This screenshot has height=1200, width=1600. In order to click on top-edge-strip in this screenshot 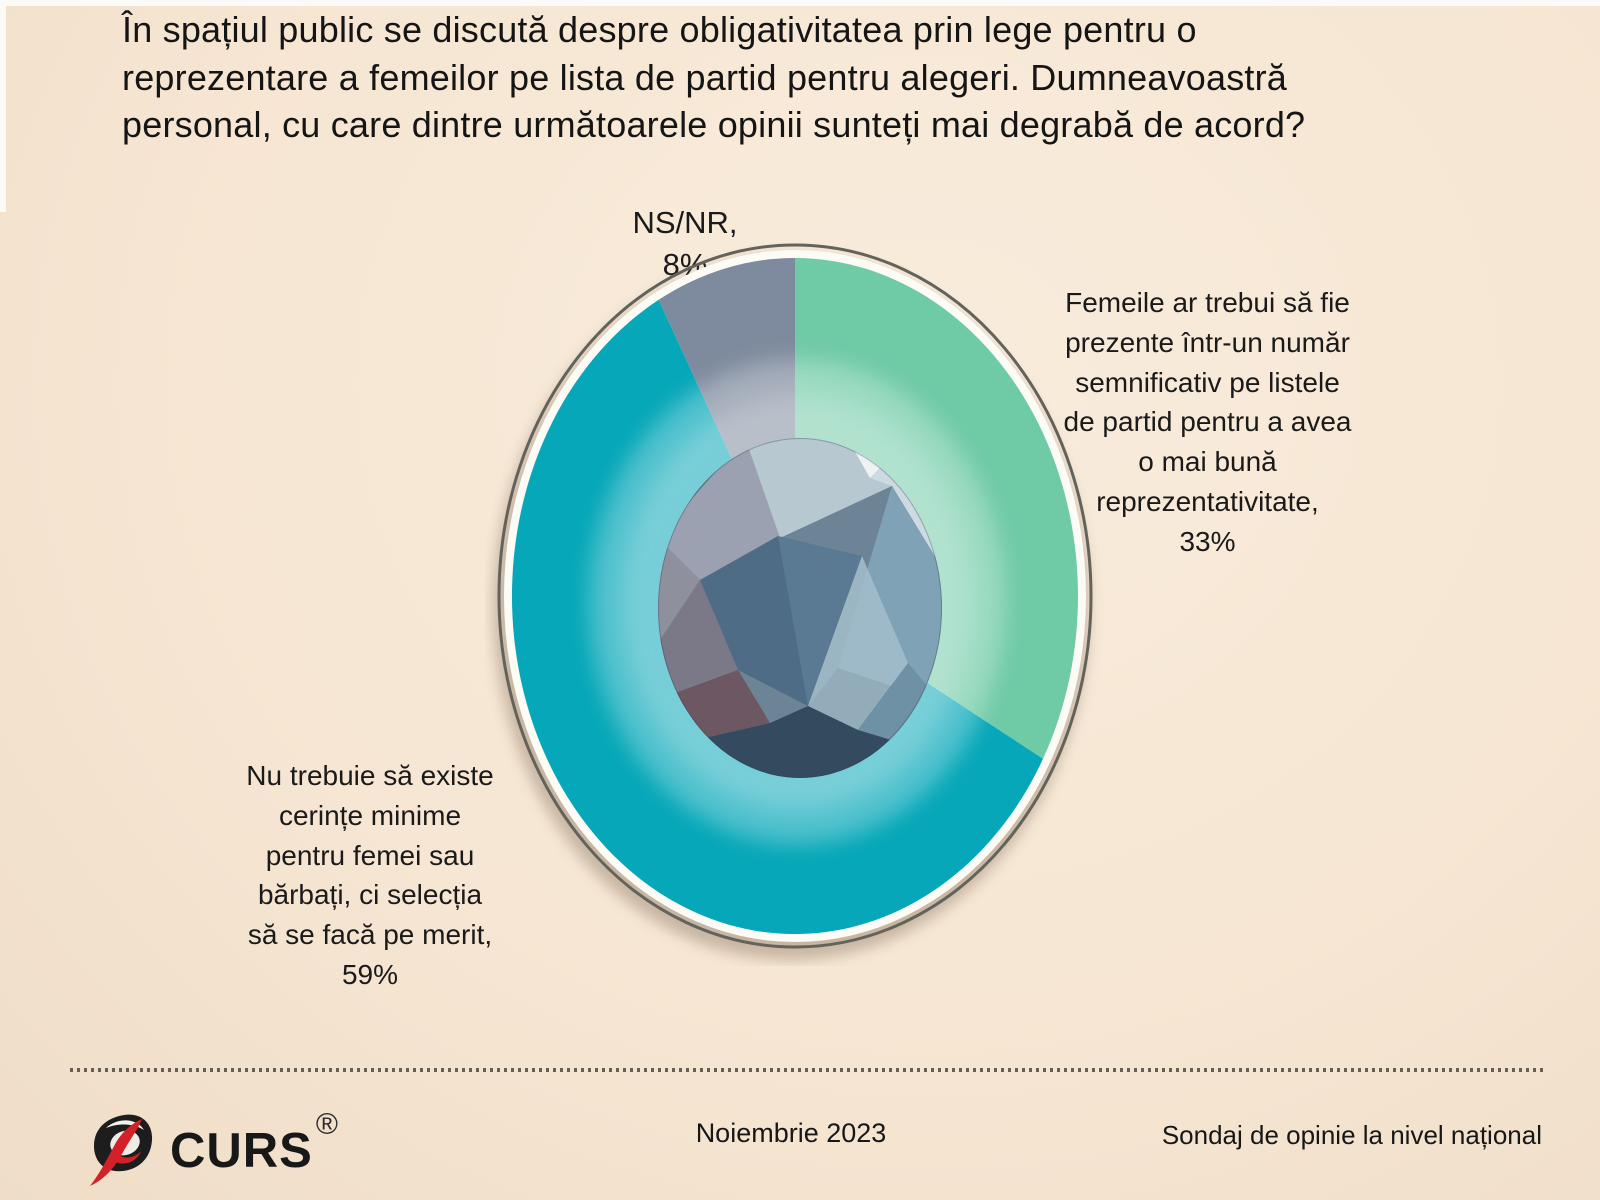, I will do `click(800, 3)`.